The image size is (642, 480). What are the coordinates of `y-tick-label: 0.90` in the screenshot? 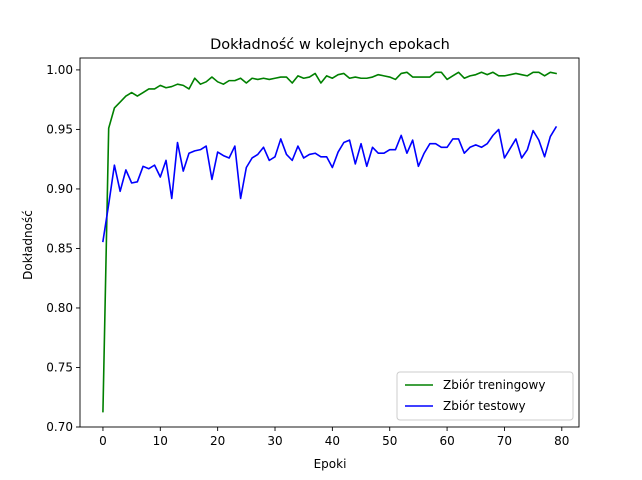 It's located at (59, 189).